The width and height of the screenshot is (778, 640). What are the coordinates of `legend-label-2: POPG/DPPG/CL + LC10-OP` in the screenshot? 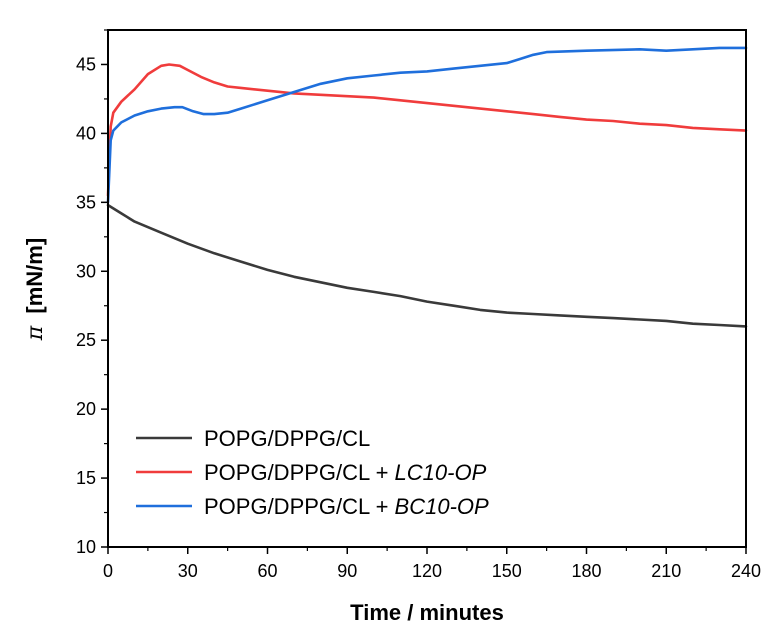 It's located at (345, 472).